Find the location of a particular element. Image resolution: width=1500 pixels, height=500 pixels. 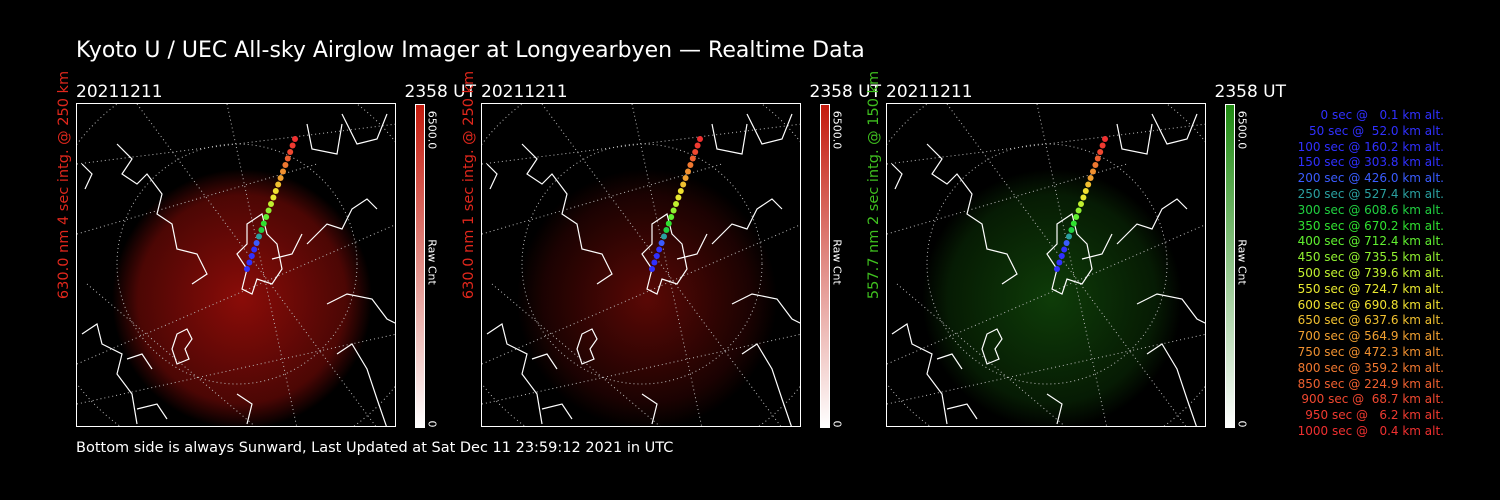

legend-row: 550 sec @ 724.7 km alt. is located at coordinates (1370, 288).